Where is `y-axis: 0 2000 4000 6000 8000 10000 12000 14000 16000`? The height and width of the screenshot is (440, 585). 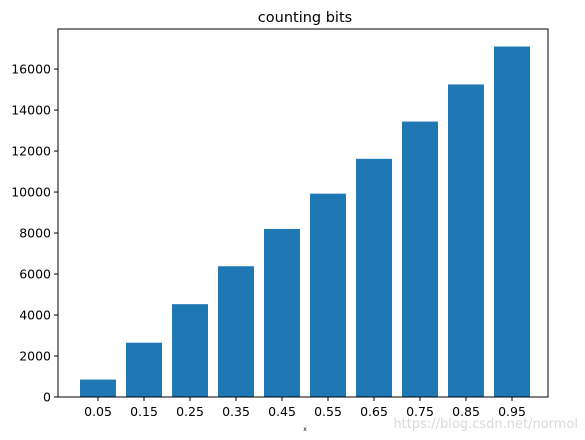
y-axis: 0 2000 4000 6000 8000 10000 12000 14000 16000 is located at coordinates (34, 233).